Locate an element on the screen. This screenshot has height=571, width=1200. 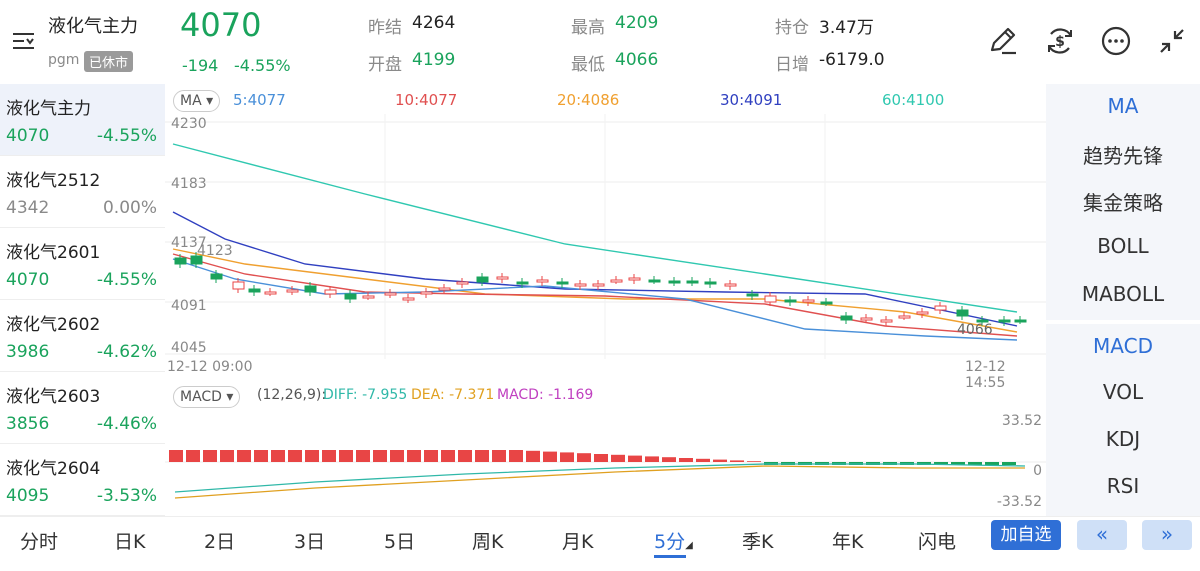
stat-value: 4066 is located at coordinates (637, 60).